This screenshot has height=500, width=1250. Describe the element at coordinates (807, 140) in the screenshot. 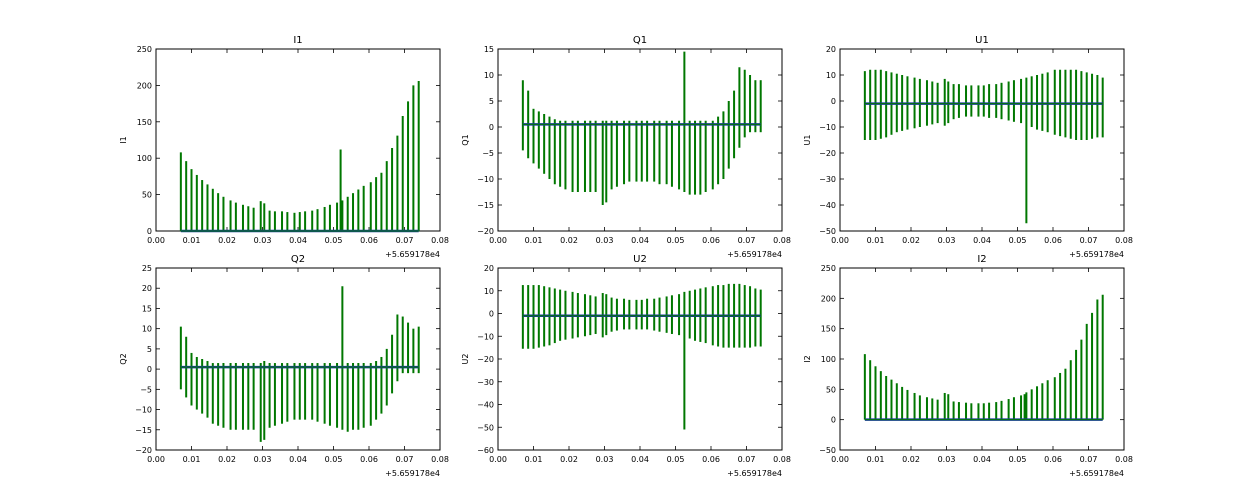

I see `y-axis-label: U1` at that location.